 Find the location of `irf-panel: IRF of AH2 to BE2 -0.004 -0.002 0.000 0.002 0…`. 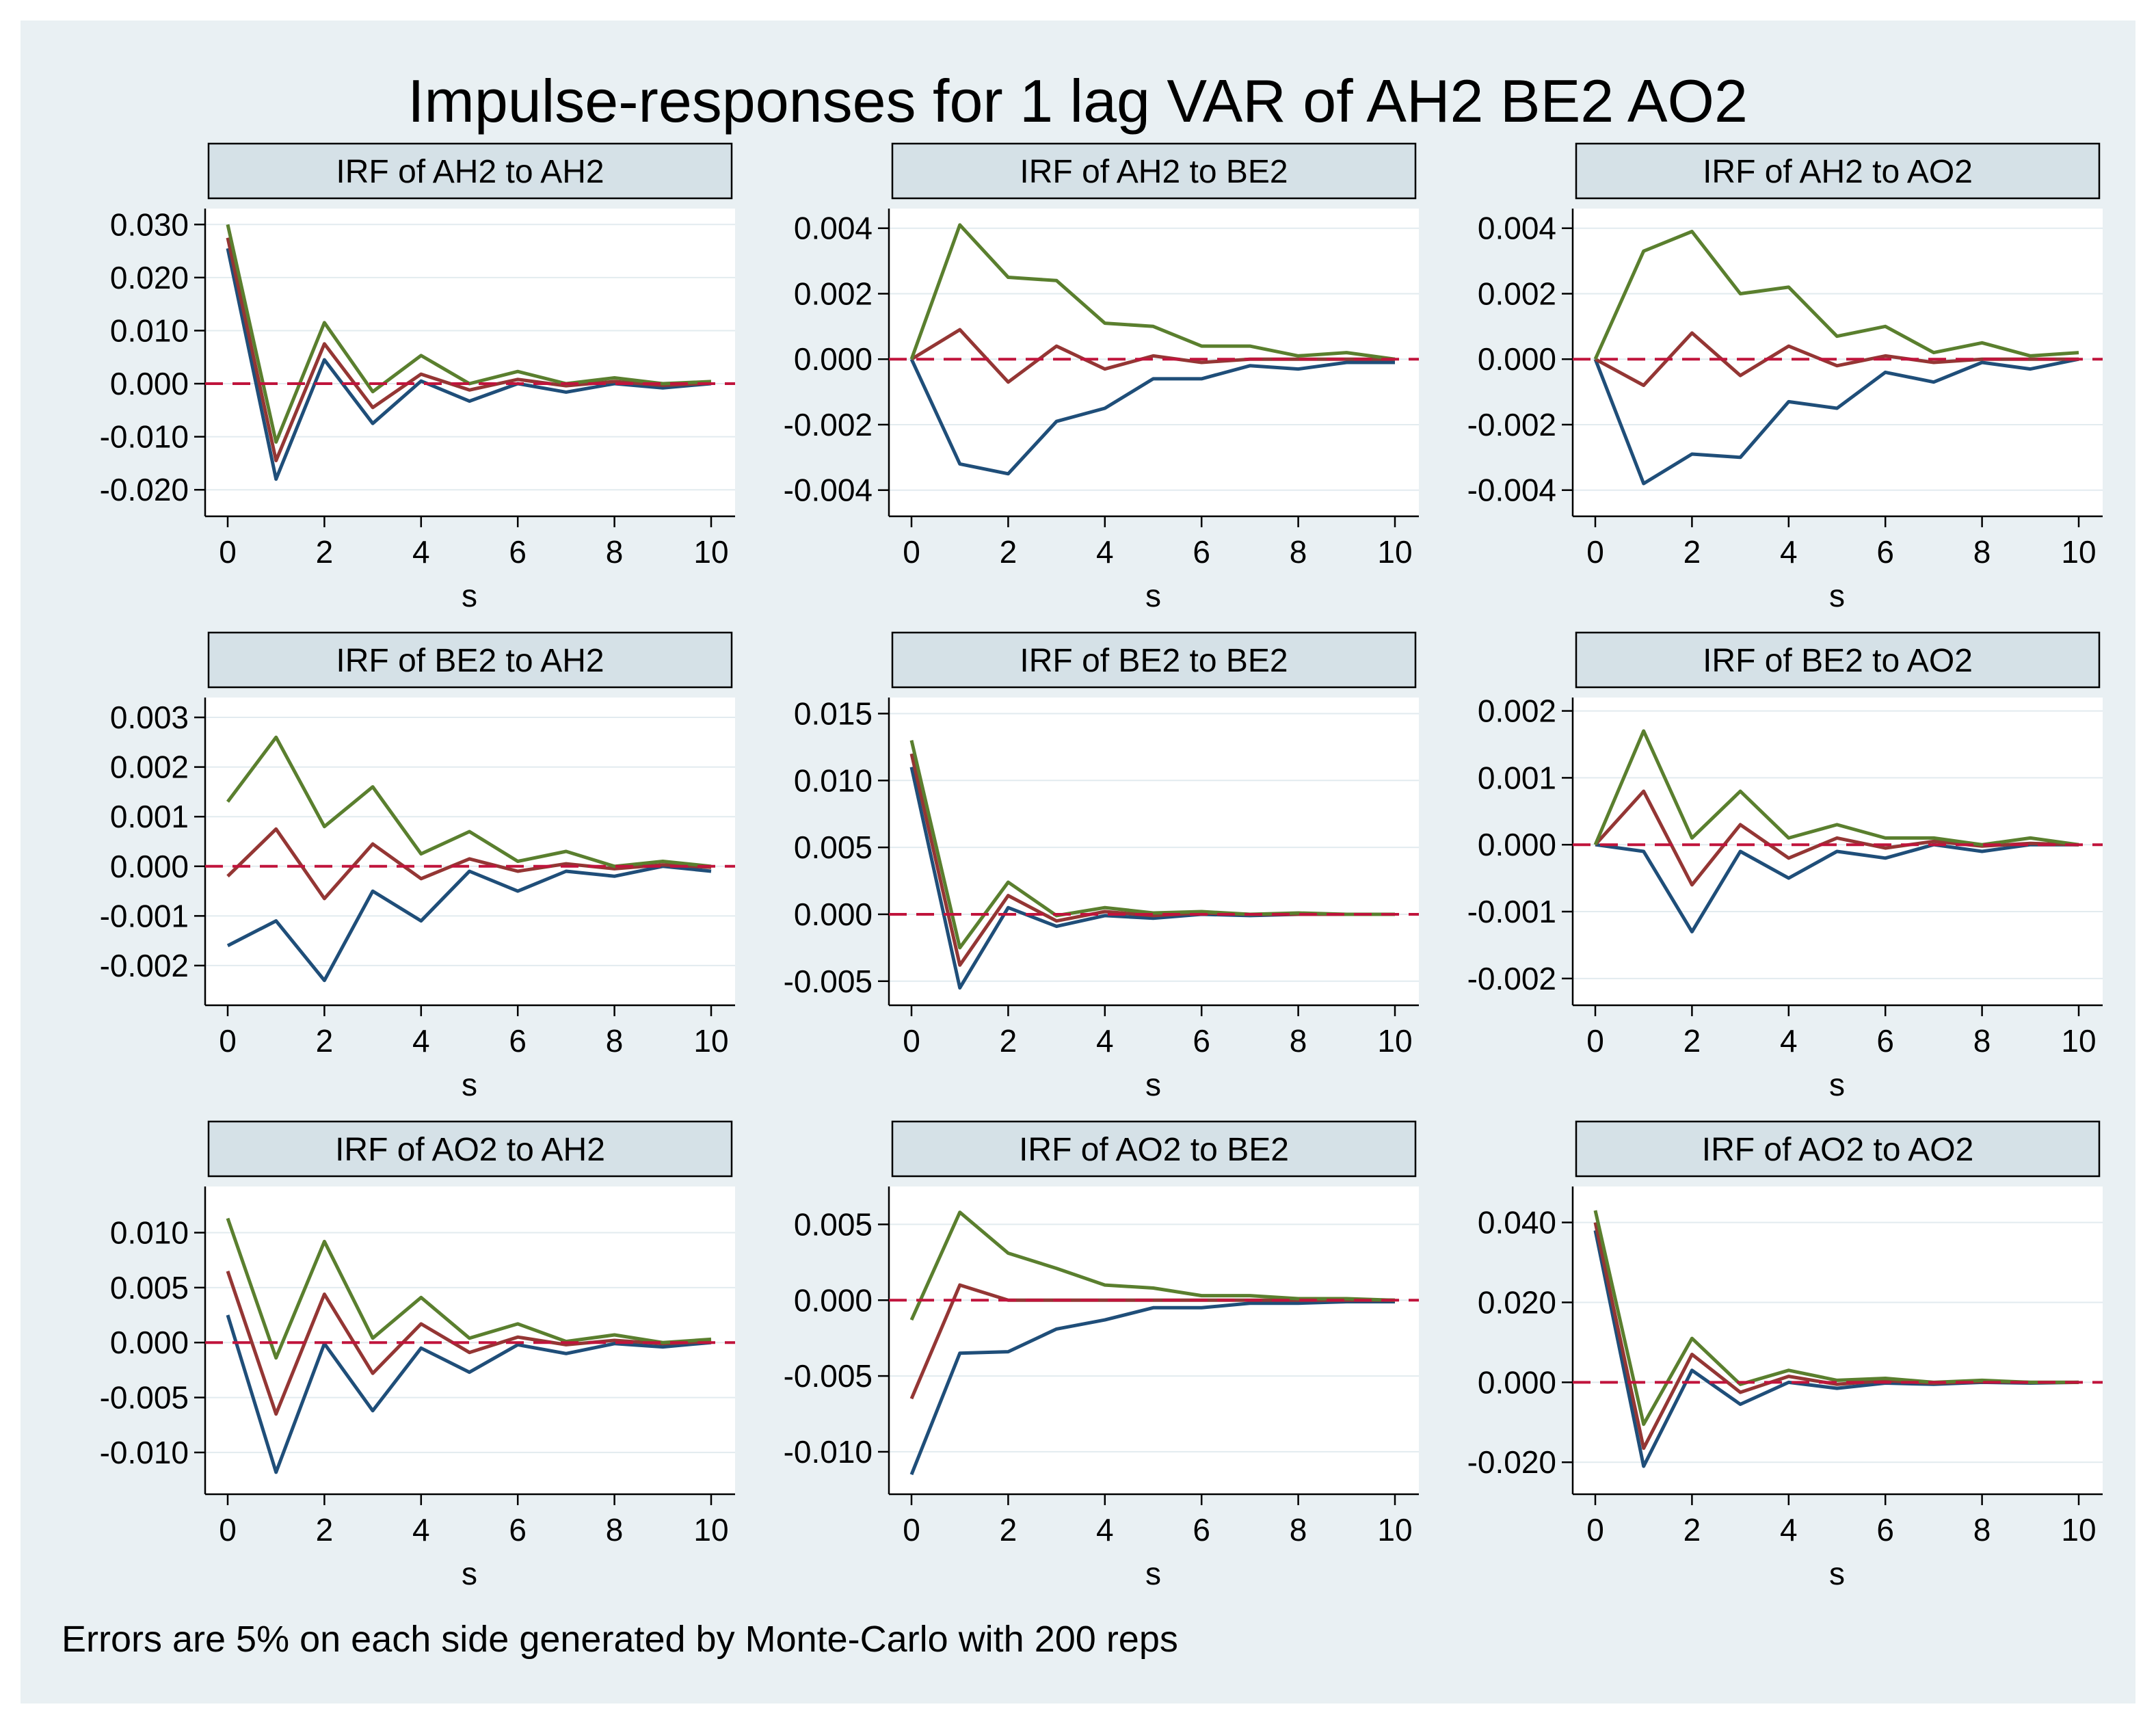

irf-panel: IRF of AH2 to BE2 -0.004 -0.002 0.000 0.002 0… is located at coordinates (1101, 378).